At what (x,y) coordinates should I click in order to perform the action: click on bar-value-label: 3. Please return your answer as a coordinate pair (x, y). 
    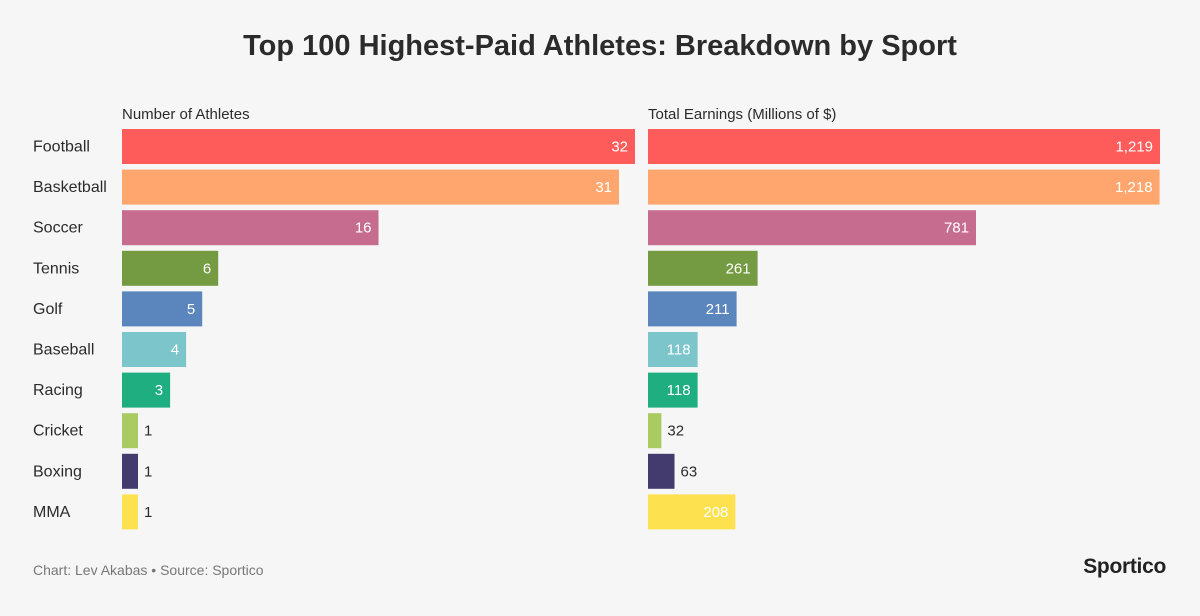
    Looking at the image, I should click on (159, 390).